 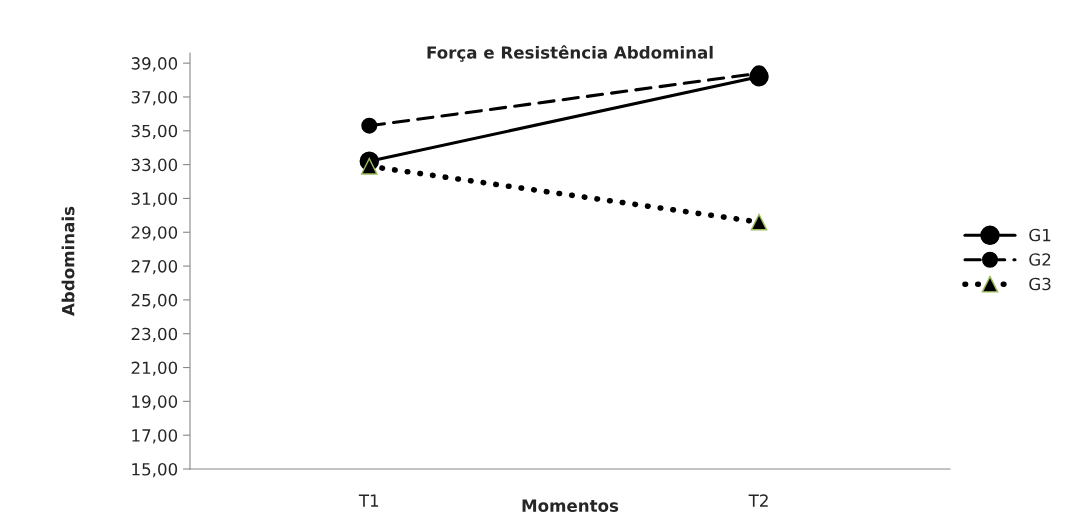 What do you see at coordinates (154, 132) in the screenshot?
I see `y-tick-label: 35,00` at bounding box center [154, 132].